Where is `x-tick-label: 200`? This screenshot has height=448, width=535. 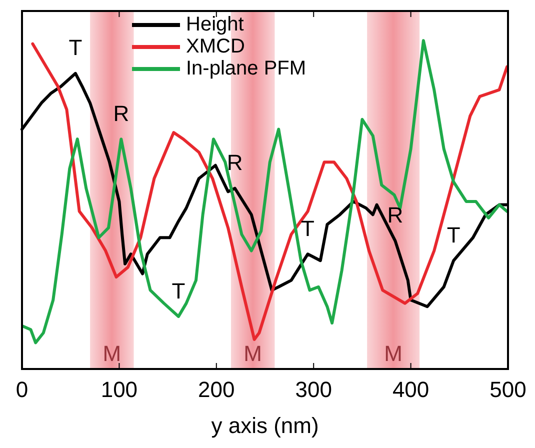
x-tick-label: 200 is located at coordinates (216, 389).